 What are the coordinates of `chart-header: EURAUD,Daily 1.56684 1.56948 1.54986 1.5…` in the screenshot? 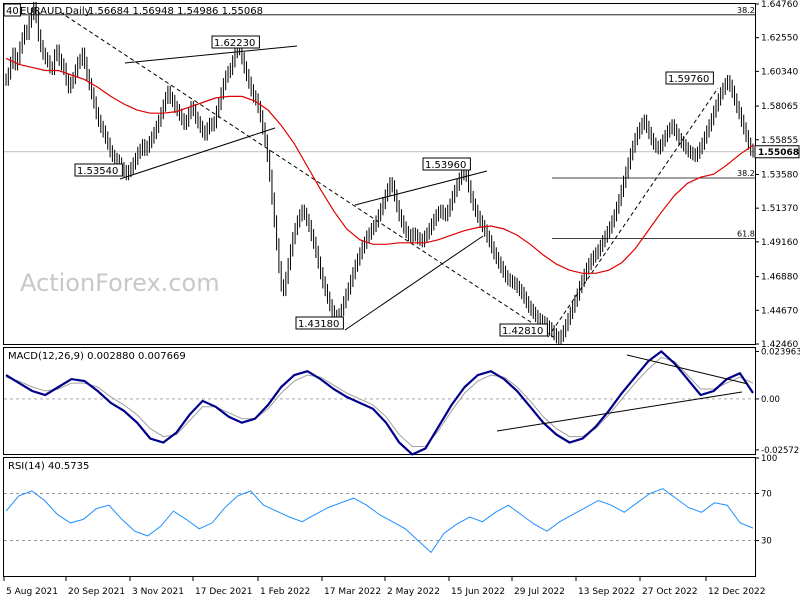 It's located at (141, 11).